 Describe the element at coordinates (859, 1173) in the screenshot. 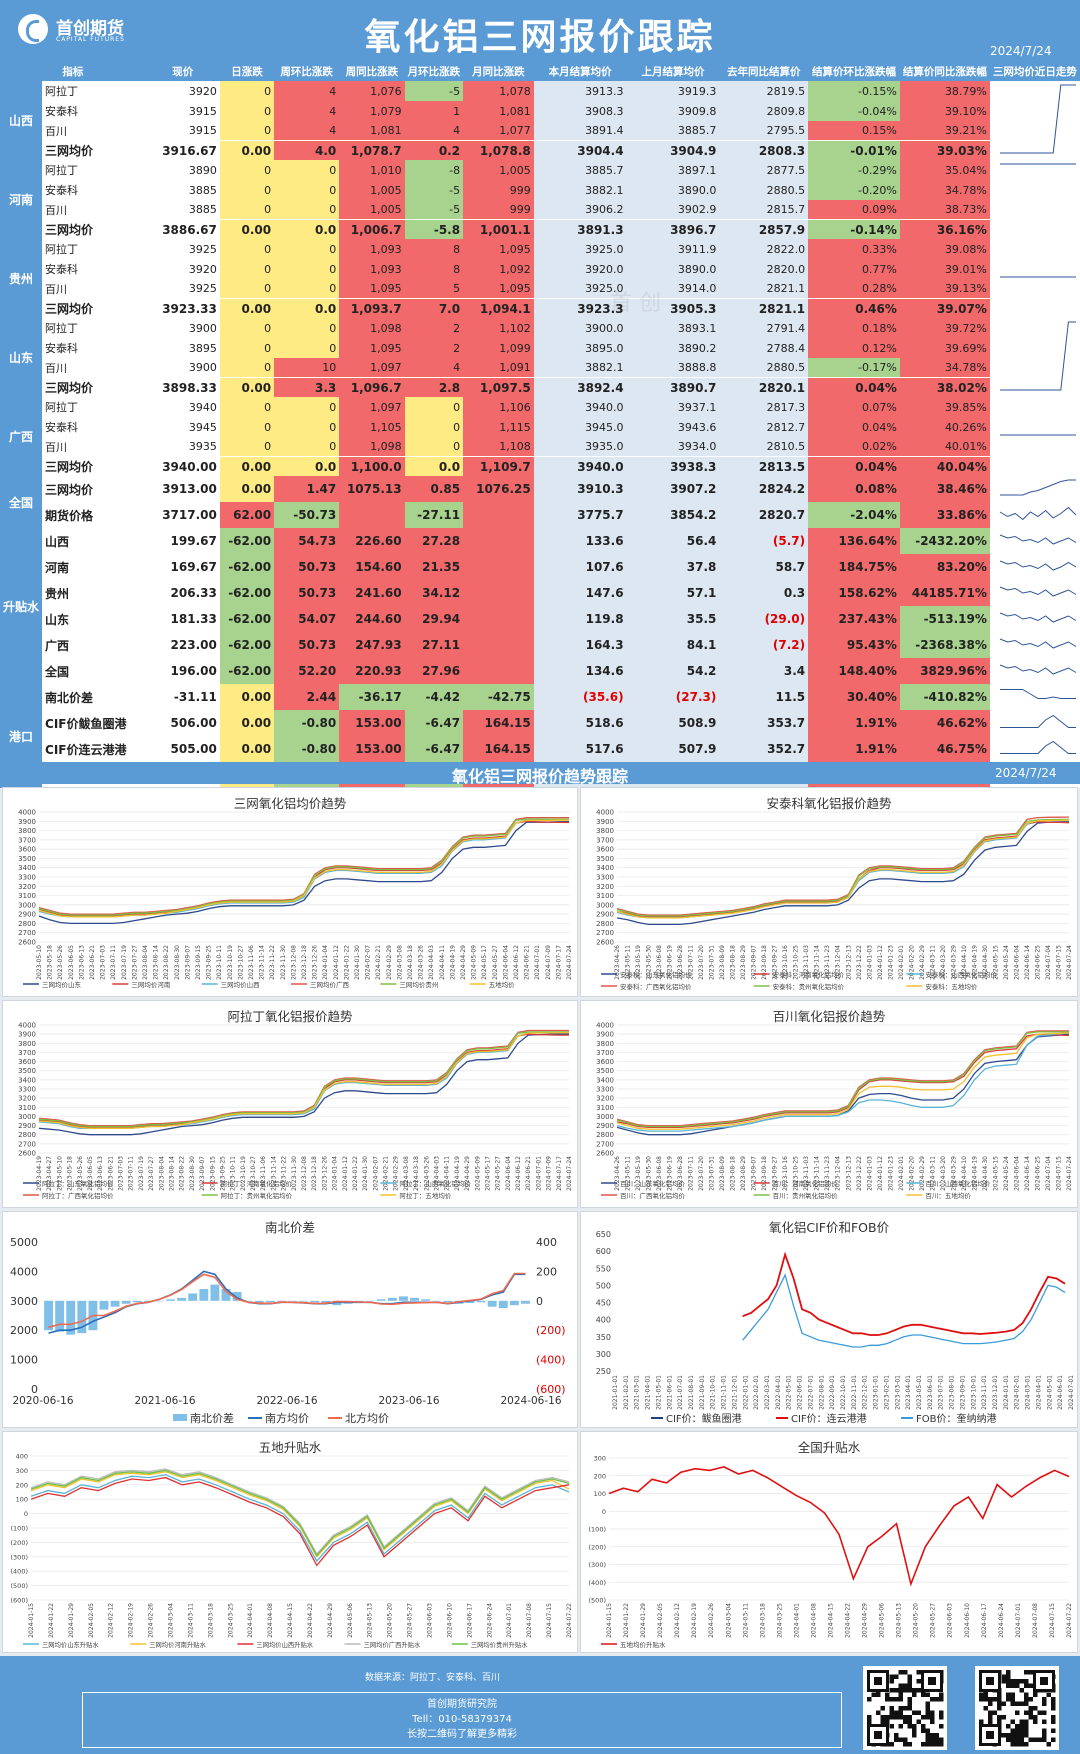

I see `tick-label: 2023-12-22` at that location.